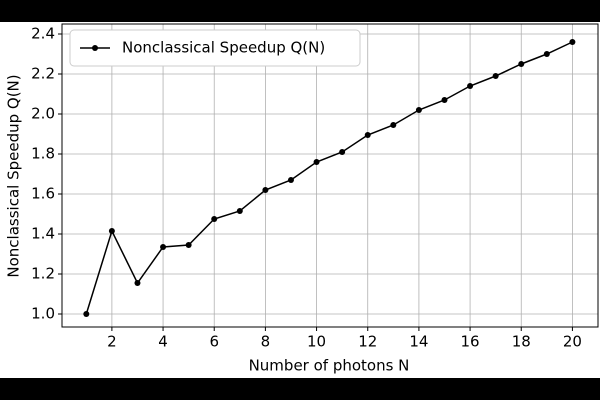 The width and height of the screenshot is (600, 400). Describe the element at coordinates (43, 314) in the screenshot. I see `y-tick-label: 1.0` at that location.